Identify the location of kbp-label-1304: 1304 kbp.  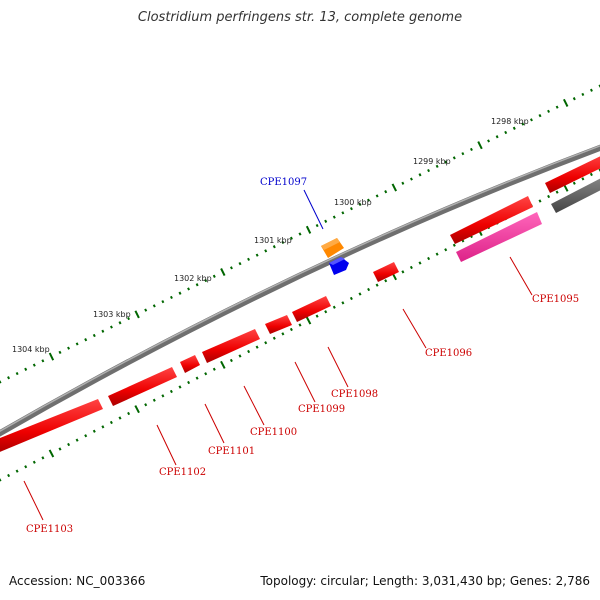
(31, 349).